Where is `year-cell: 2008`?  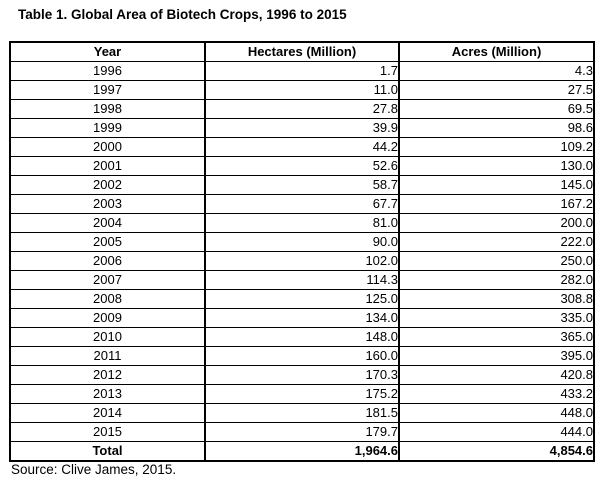 year-cell: 2008 is located at coordinates (107, 299).